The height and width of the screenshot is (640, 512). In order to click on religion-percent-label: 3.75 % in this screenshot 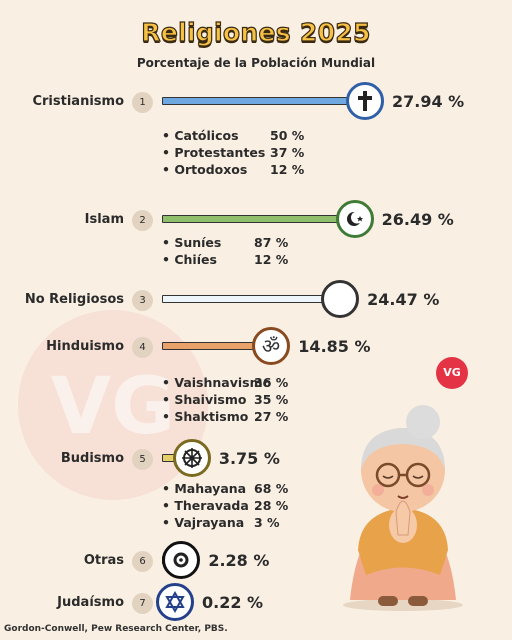, I will do `click(249, 458)`.